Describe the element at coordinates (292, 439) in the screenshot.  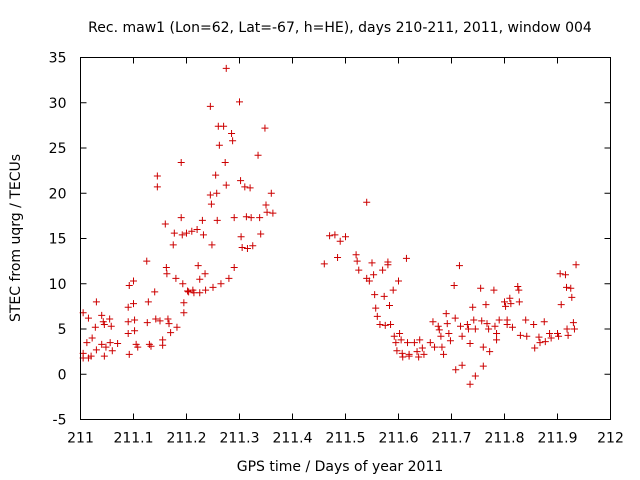
I see `x-tick-label: 211.4` at that location.